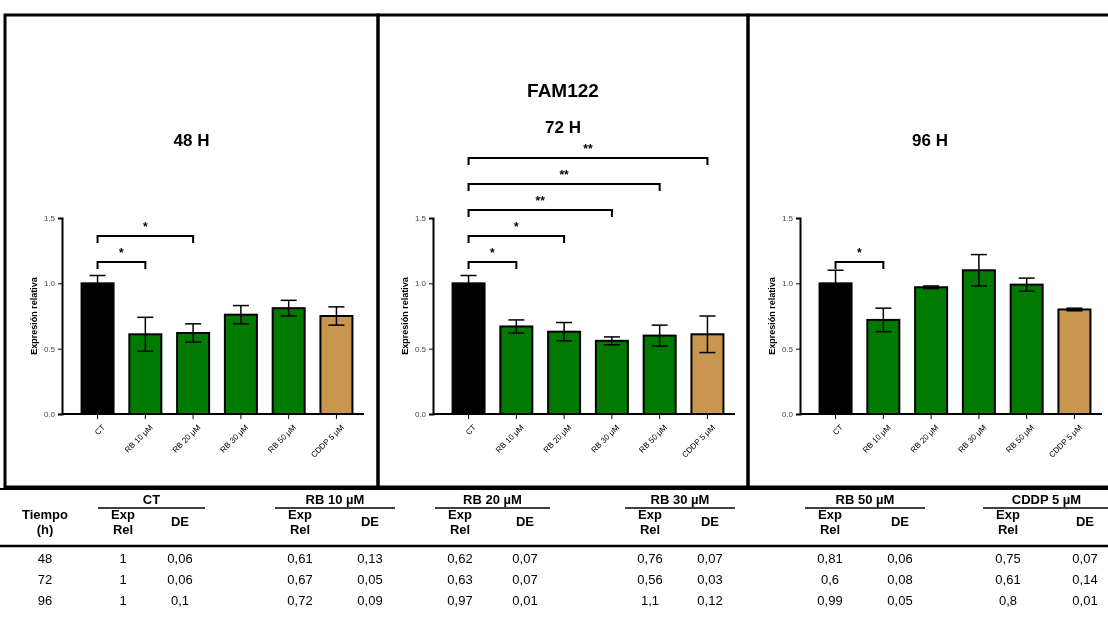 The width and height of the screenshot is (1108, 639). What do you see at coordinates (460, 558) in the screenshot?
I see `text: 0,62` at bounding box center [460, 558].